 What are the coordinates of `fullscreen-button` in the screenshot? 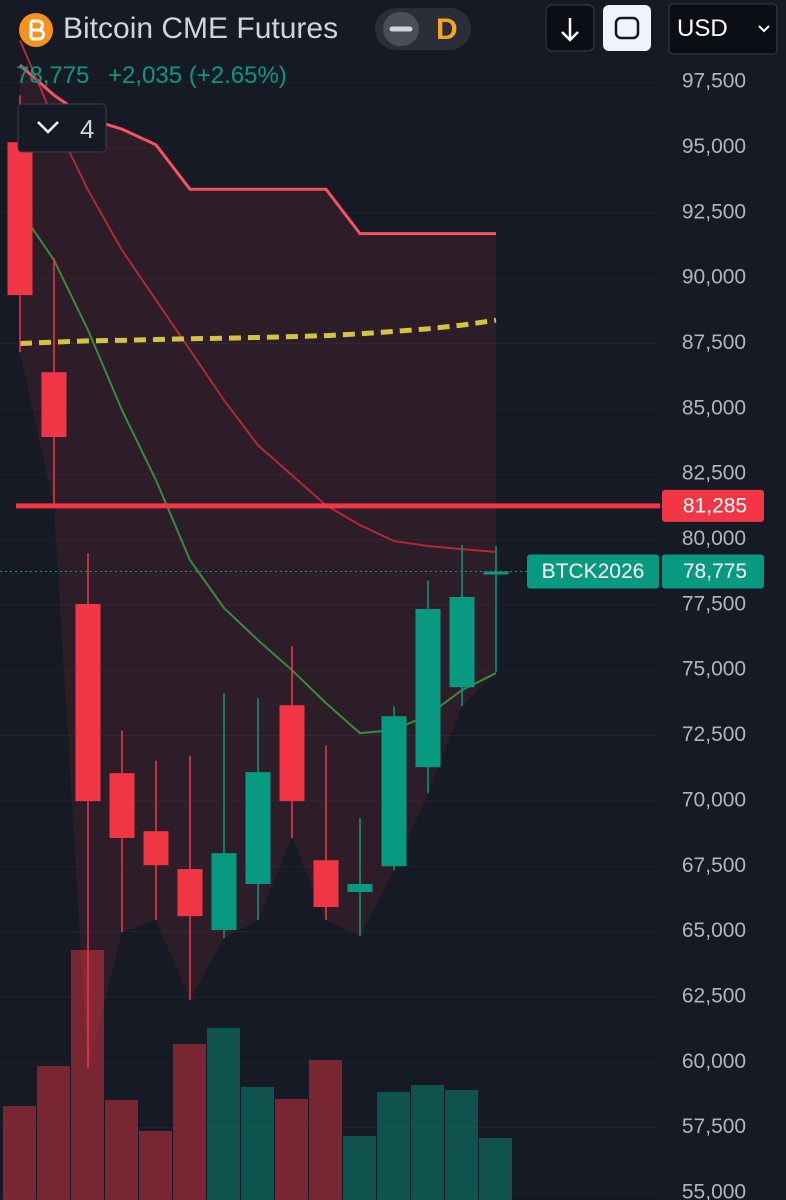 It's located at (627, 28).